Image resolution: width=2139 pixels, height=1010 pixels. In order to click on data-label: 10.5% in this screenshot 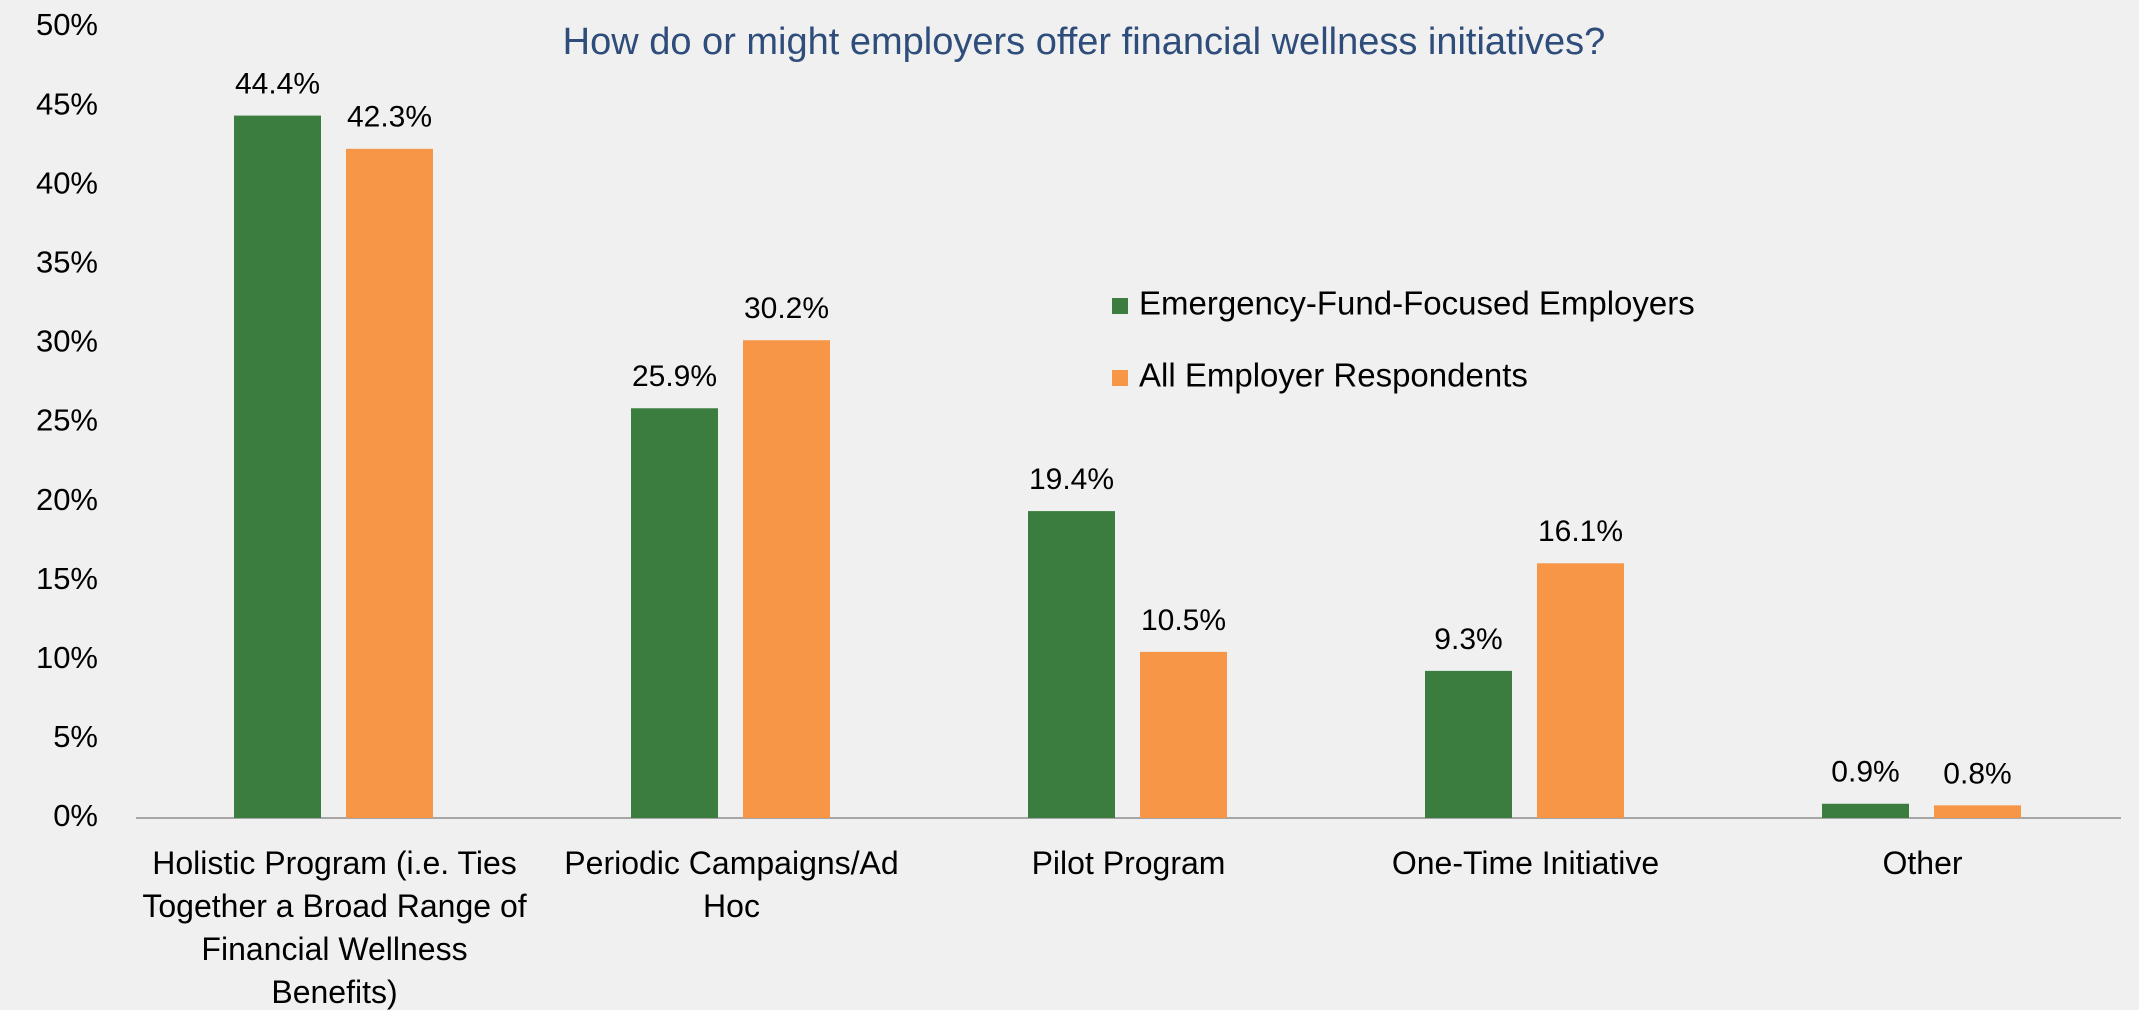, I will do `click(1183, 620)`.